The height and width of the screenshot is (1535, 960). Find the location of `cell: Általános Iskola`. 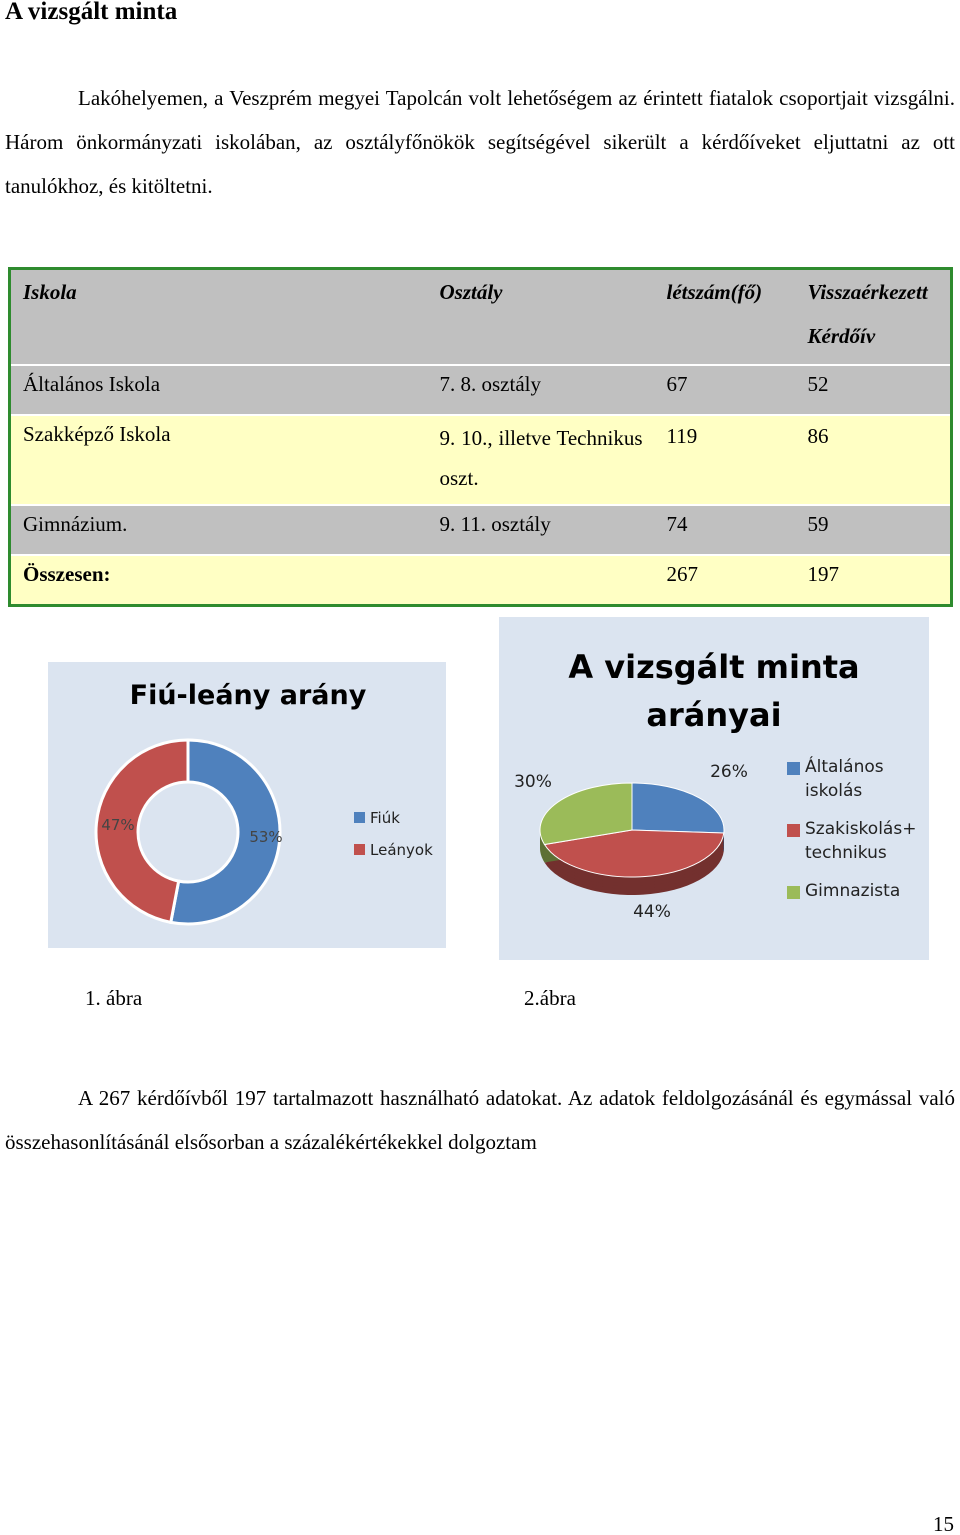

cell: Általános Iskola is located at coordinates (218, 389).